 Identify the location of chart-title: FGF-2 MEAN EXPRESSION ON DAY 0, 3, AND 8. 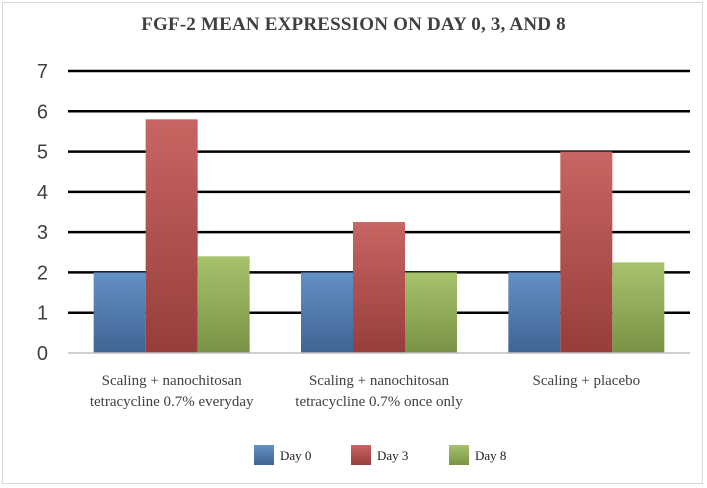
(353, 24).